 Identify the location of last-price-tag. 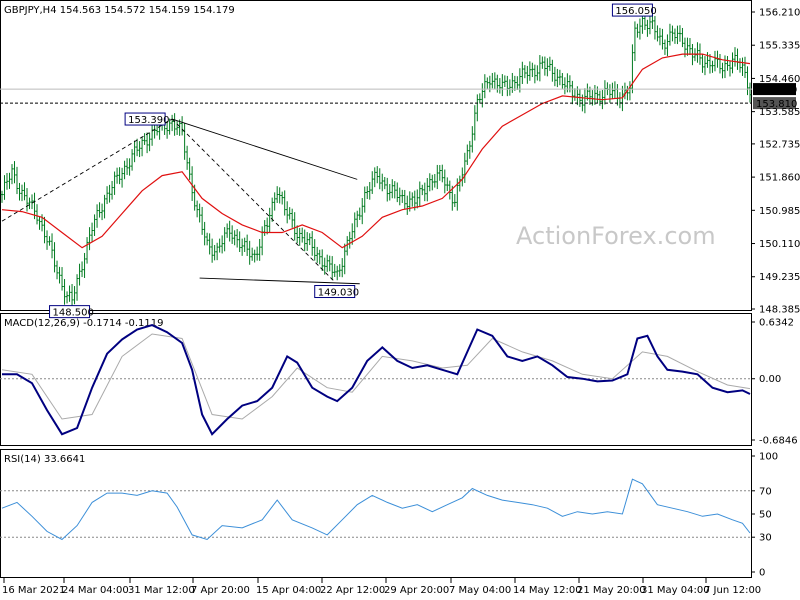
(774, 89).